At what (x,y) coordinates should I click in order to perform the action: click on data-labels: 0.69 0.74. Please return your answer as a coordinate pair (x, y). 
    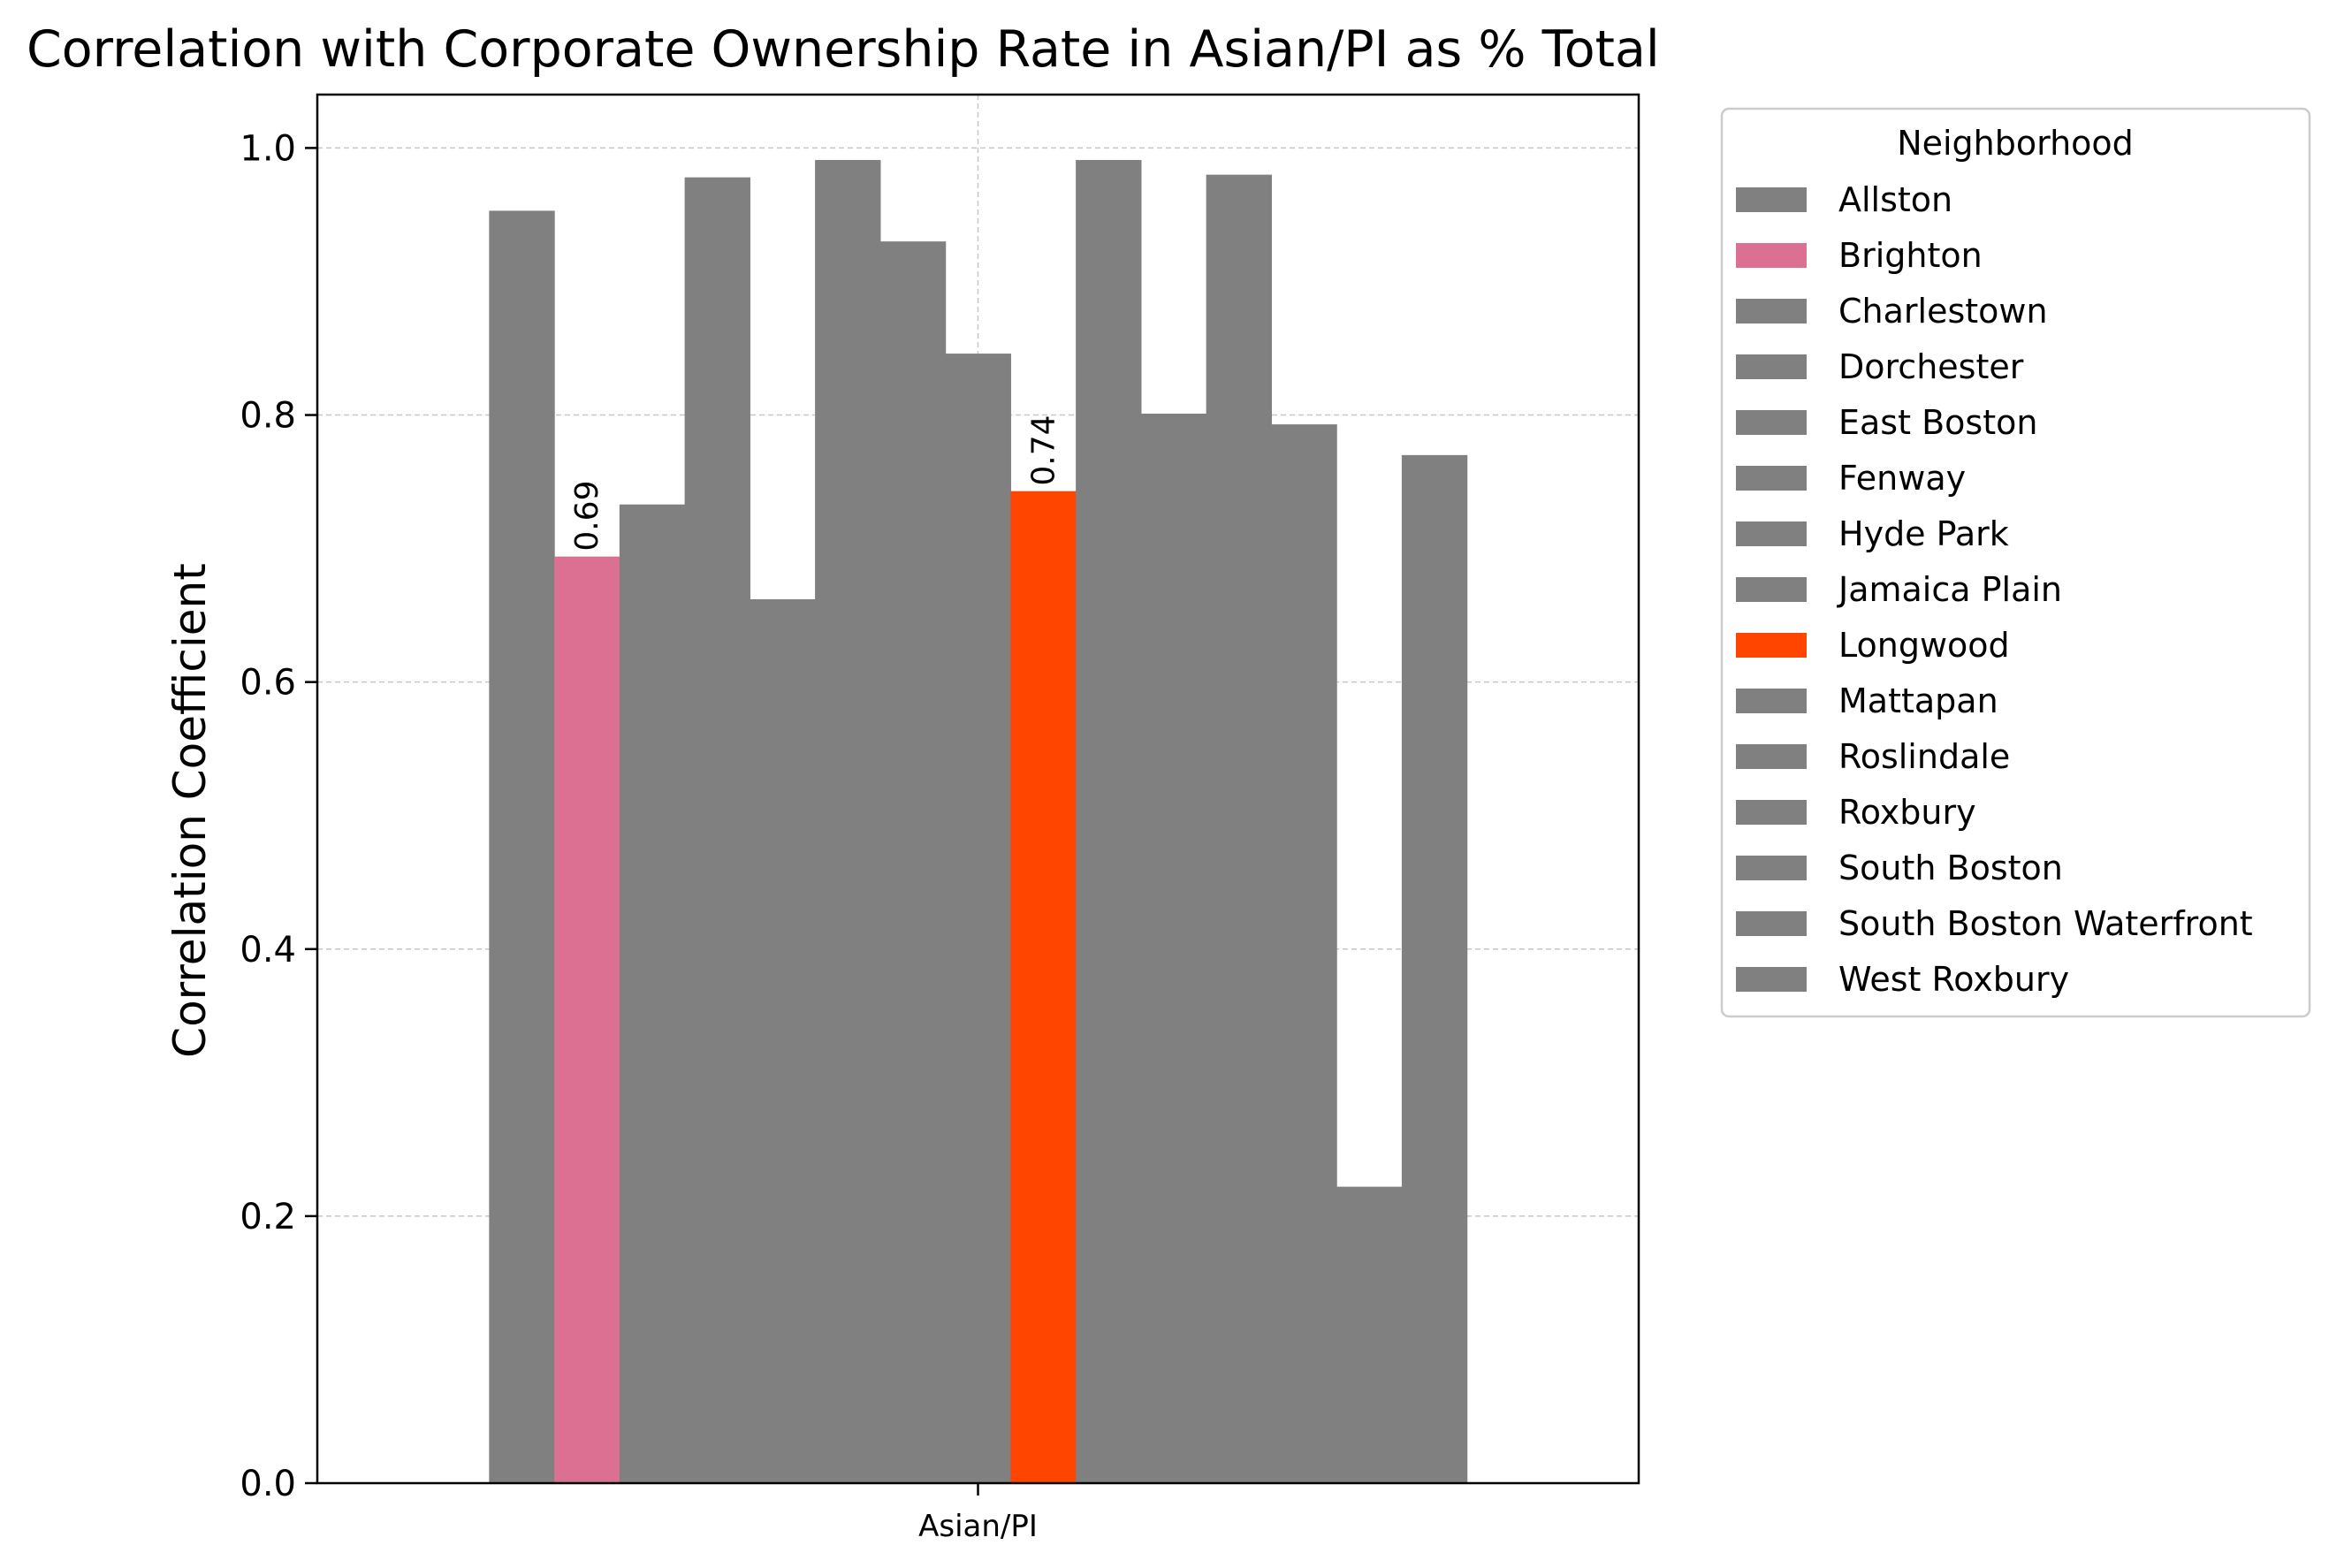
    Looking at the image, I should click on (816, 483).